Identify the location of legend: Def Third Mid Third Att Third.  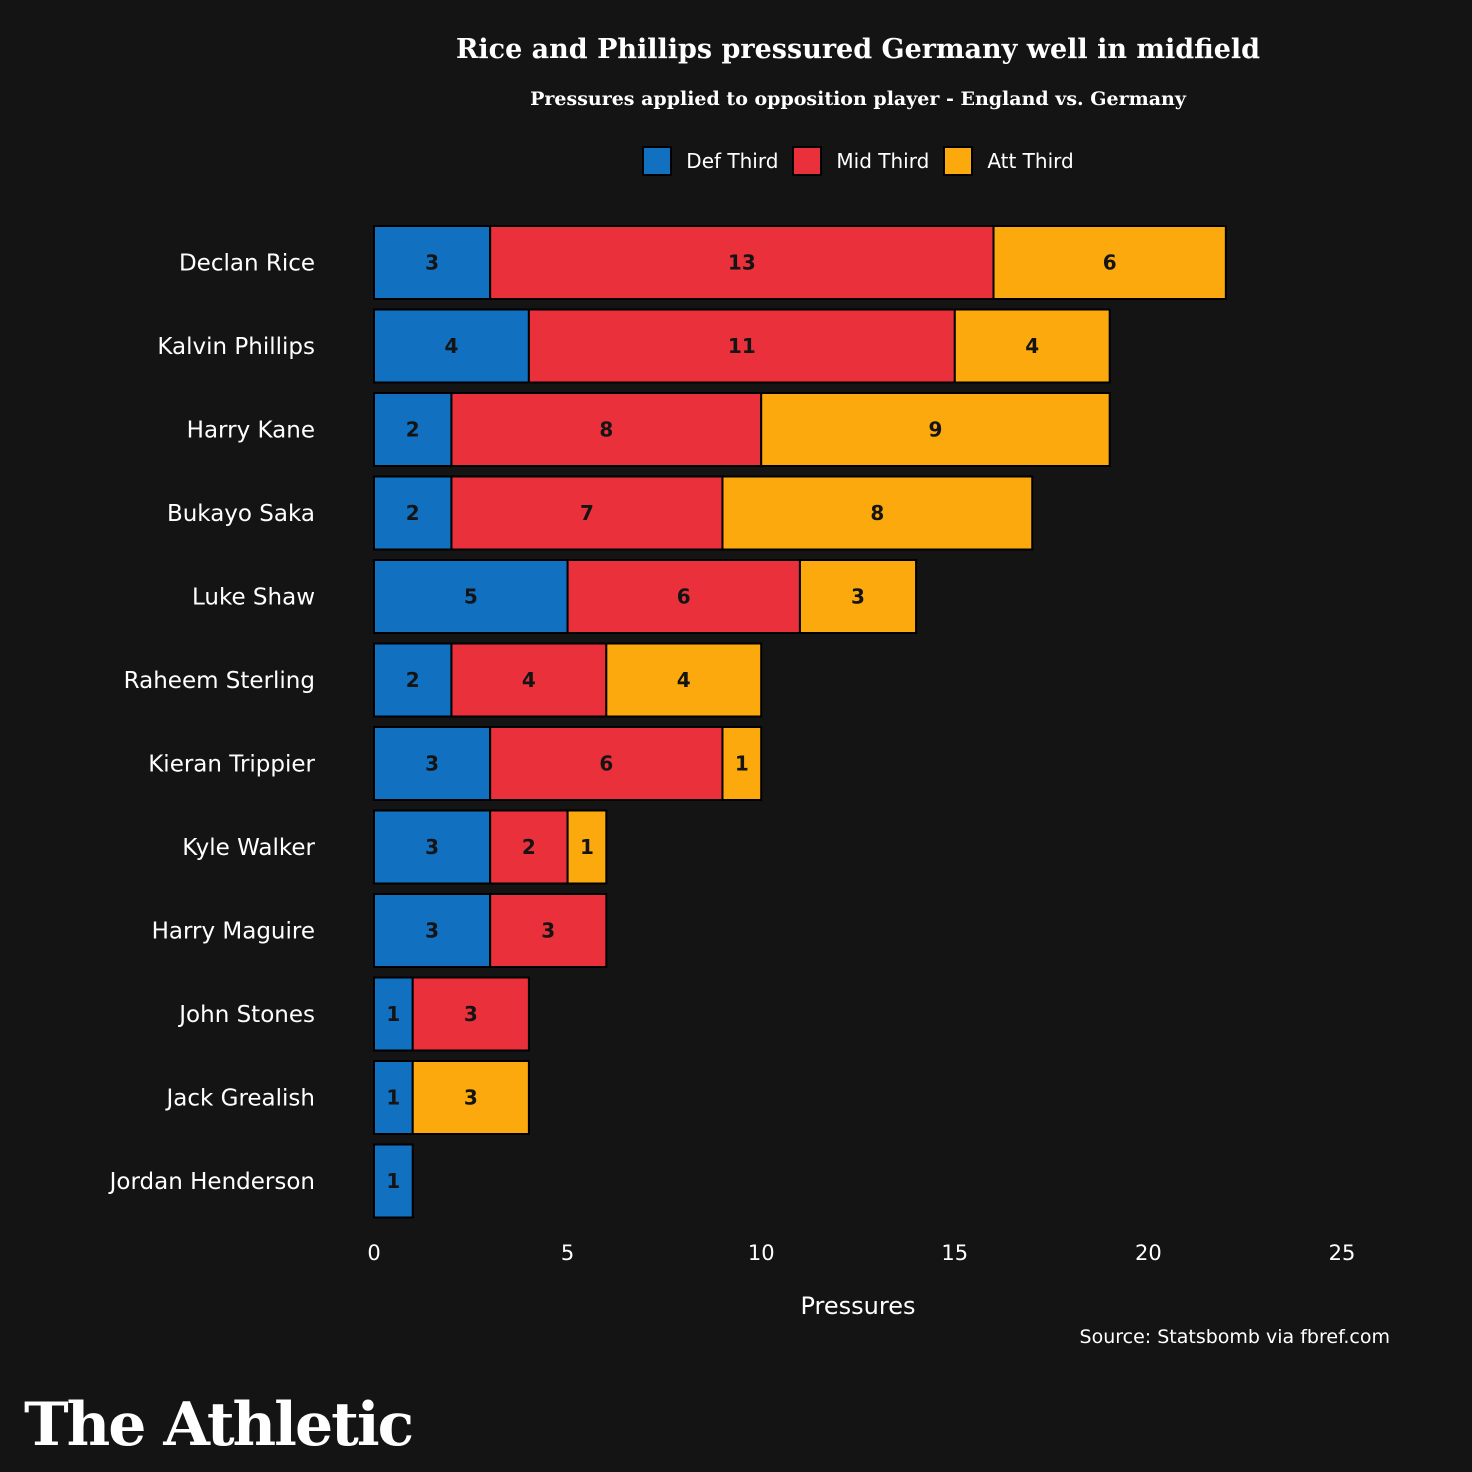
(858, 161).